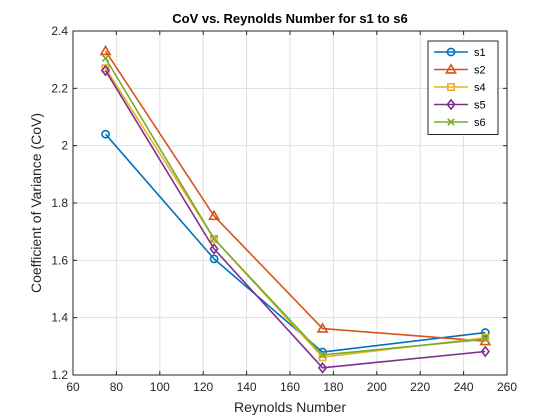 The image size is (560, 420). What do you see at coordinates (59, 31) in the screenshot?
I see `y-tick-label: 2.4` at bounding box center [59, 31].